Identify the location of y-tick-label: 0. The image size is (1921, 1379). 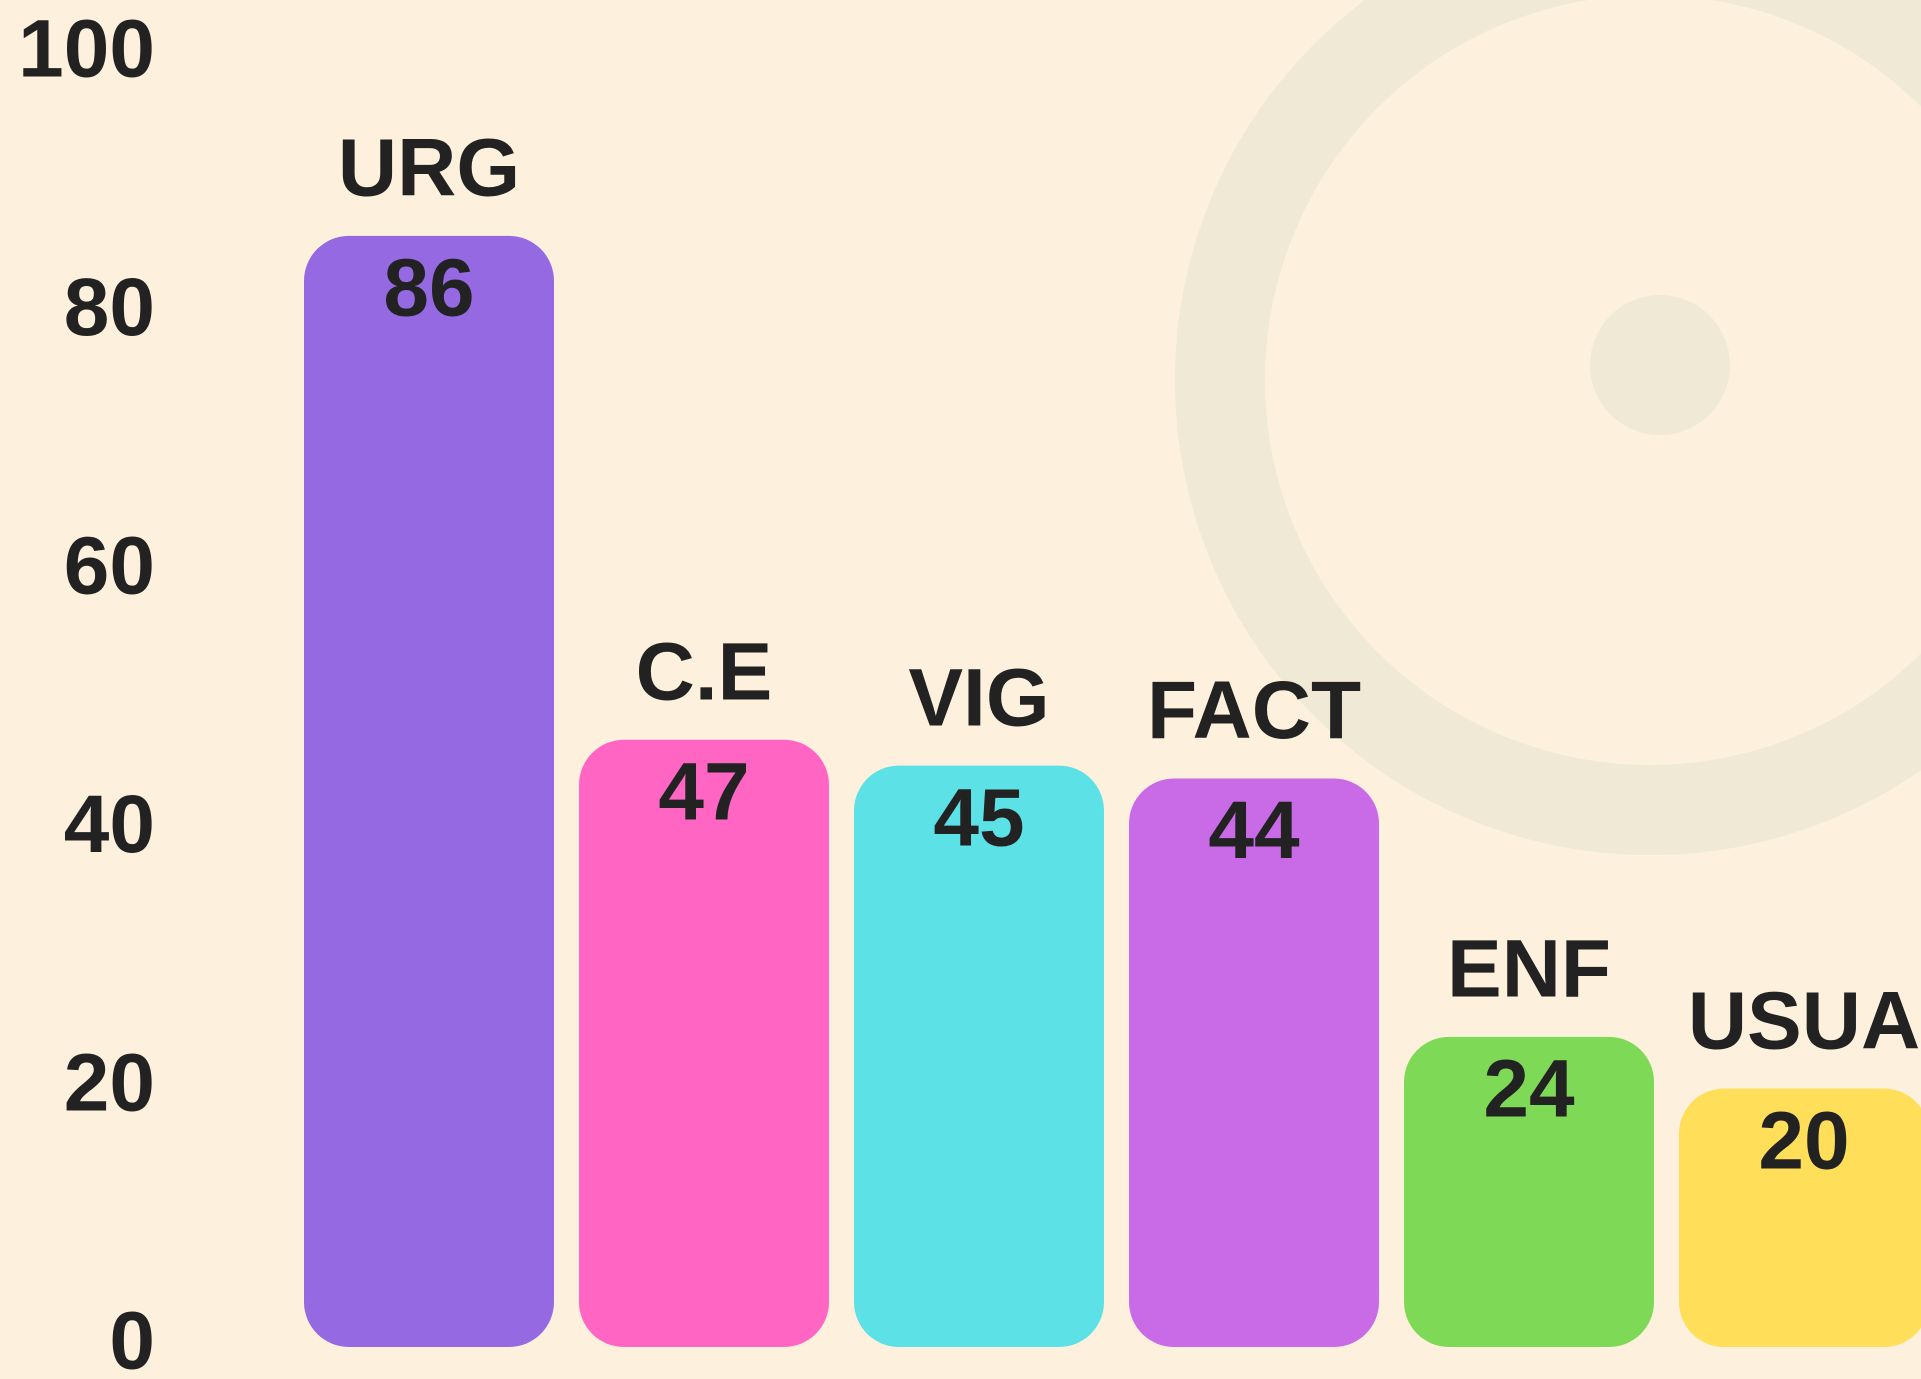
(132, 1337).